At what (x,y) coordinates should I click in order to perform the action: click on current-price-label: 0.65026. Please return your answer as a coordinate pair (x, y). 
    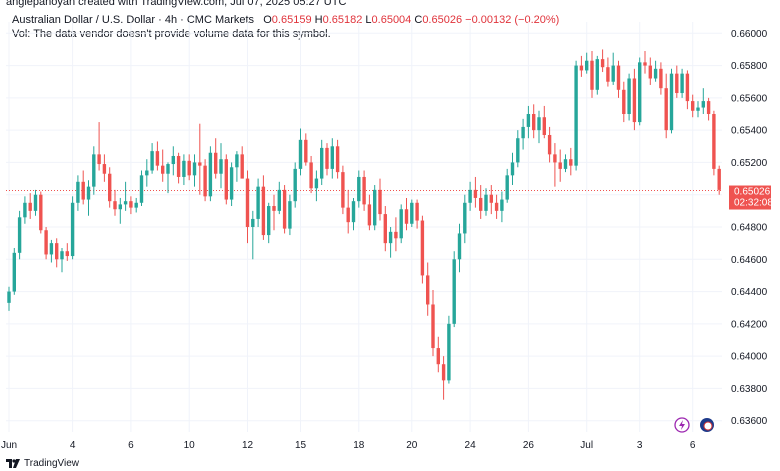
    Looking at the image, I should click on (752, 192).